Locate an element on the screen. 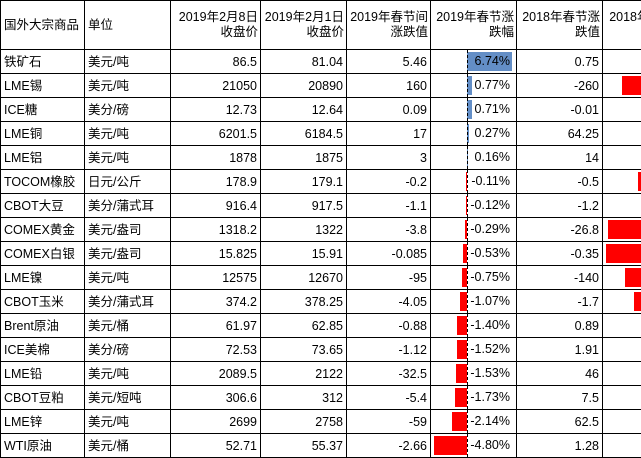  cell-change-2019: 160 is located at coordinates (389, 86).